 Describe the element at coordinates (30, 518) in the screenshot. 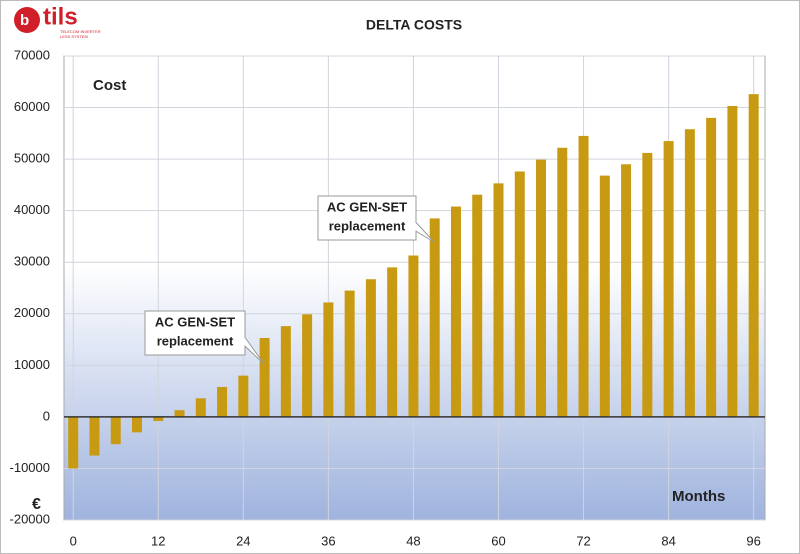

I see `y-tick-label: -20000` at that location.